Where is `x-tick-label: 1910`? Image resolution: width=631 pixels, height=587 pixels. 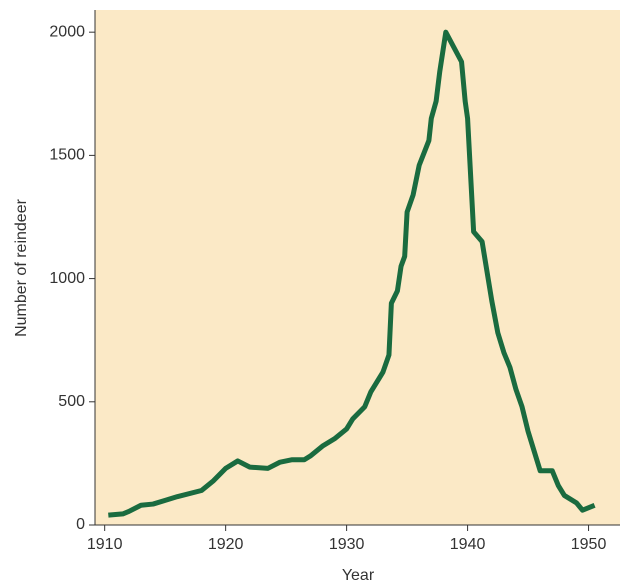 x-tick-label: 1910 is located at coordinates (105, 544).